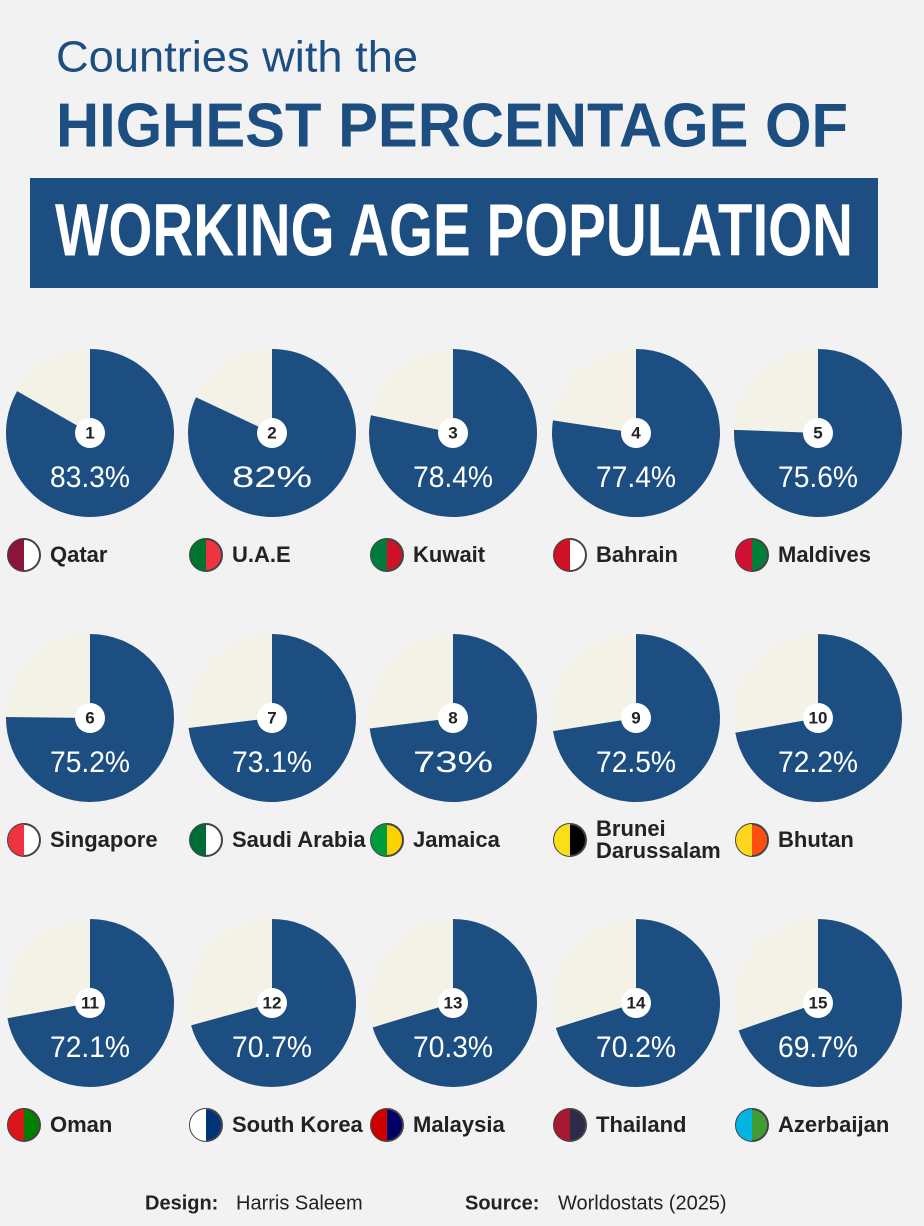 Image resolution: width=924 pixels, height=1226 pixels. I want to click on footer-label: Source:, so click(502, 1203).